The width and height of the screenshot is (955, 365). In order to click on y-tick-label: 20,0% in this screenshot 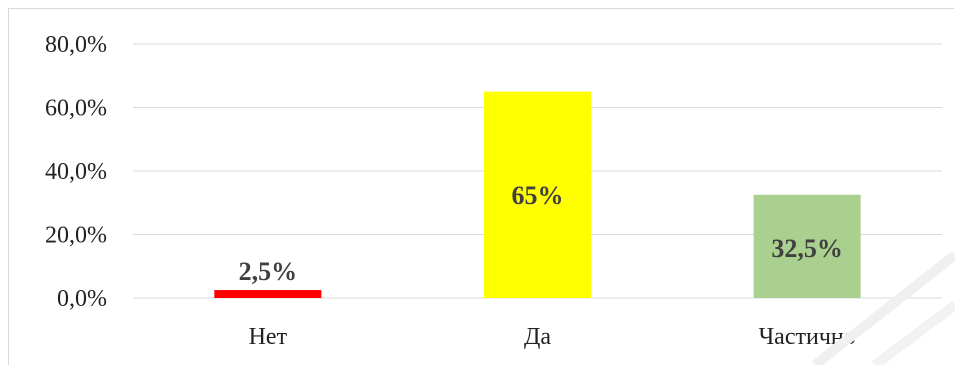, I will do `click(76, 236)`.